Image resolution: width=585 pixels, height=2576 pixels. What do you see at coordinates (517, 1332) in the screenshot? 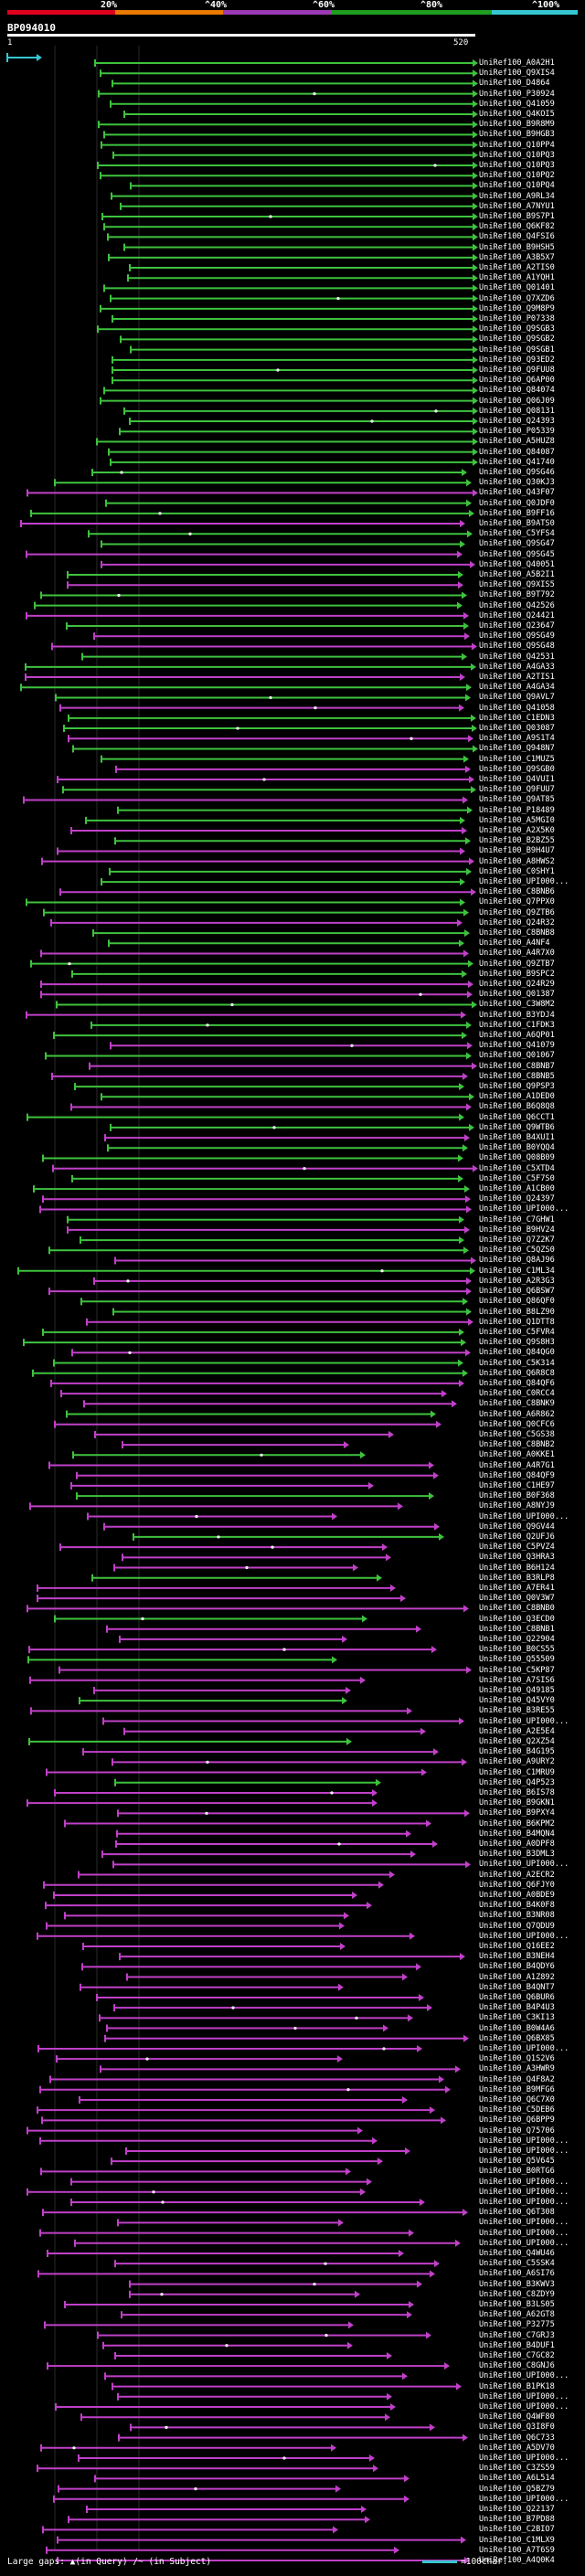
I see `hit-label: UniRef100_C5FVR4` at bounding box center [517, 1332].